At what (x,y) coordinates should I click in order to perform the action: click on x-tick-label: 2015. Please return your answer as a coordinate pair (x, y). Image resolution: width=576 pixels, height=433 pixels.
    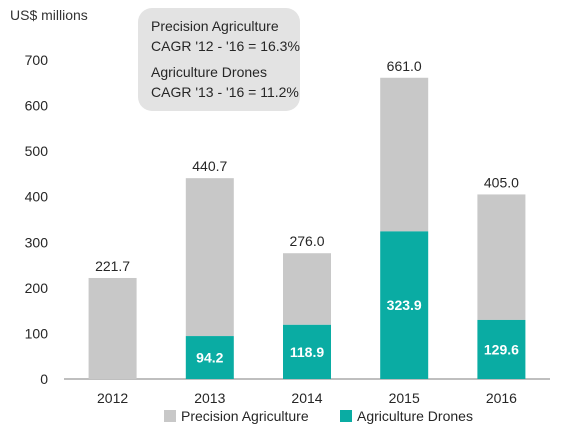
    Looking at the image, I should click on (404, 398).